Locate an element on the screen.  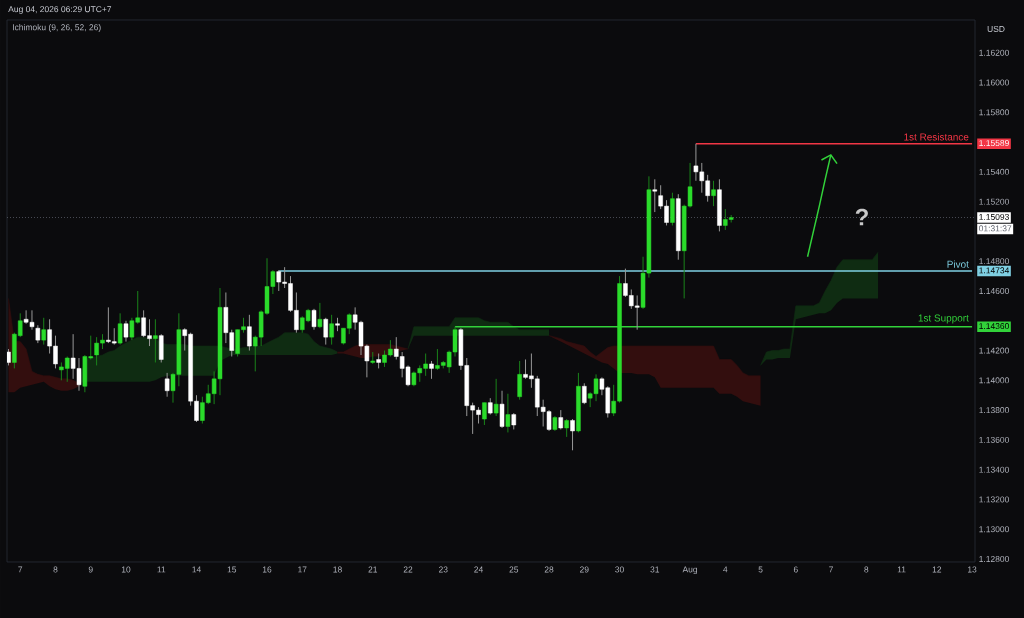
y-tick-label: 1.14360 is located at coordinates (994, 326).